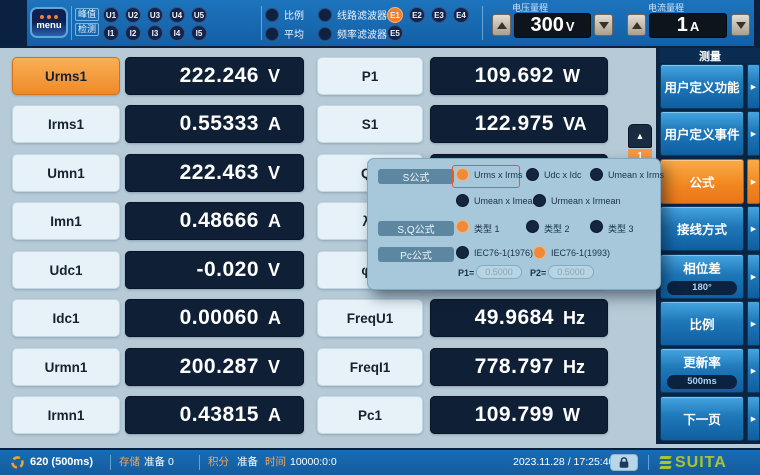 The width and height of the screenshot is (760, 475). What do you see at coordinates (498, 175) in the screenshot?
I see `radio-option-label: Urms x Irms` at bounding box center [498, 175].